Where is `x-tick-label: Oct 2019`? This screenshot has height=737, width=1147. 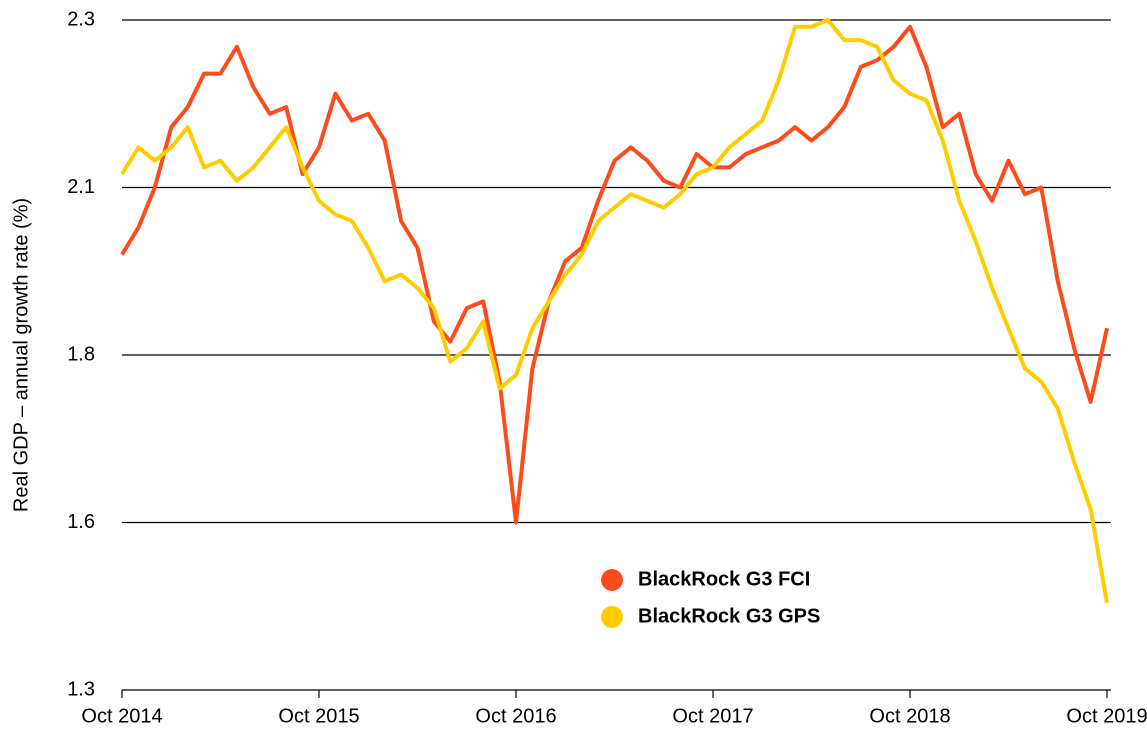 x-tick-label: Oct 2019 is located at coordinates (1106, 716).